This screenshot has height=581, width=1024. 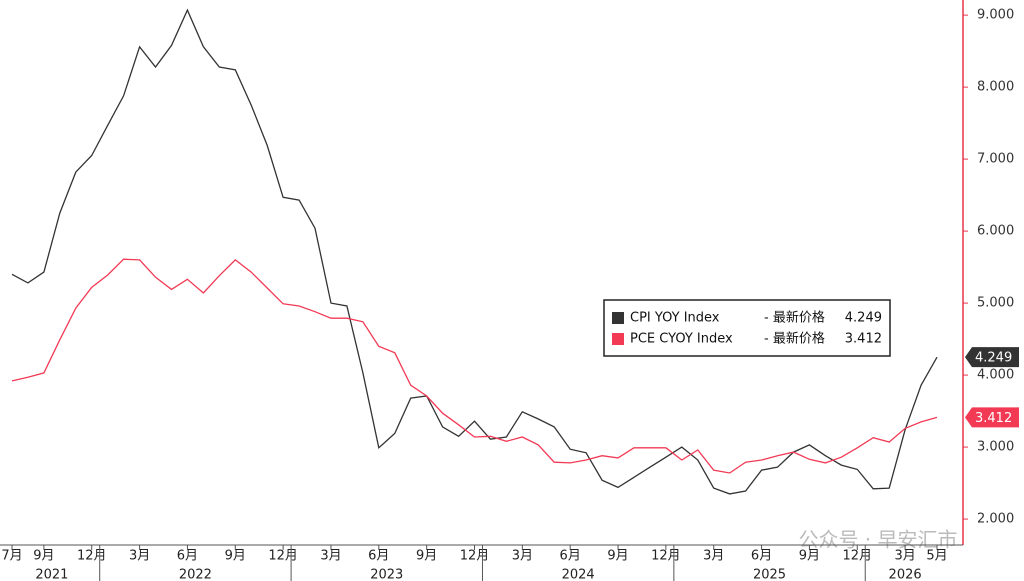 I want to click on x-tick-label: 5月, so click(x=936, y=556).